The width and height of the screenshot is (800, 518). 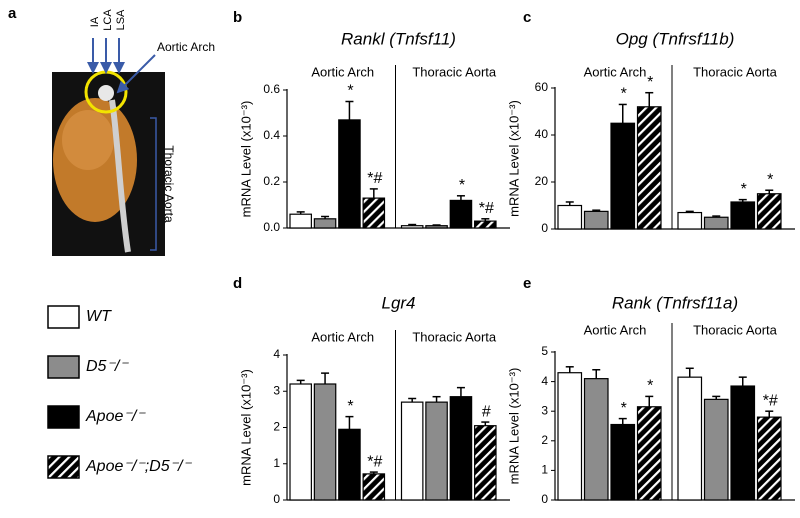 I want to click on legend-label: D5⁻/⁻, so click(x=107, y=366).